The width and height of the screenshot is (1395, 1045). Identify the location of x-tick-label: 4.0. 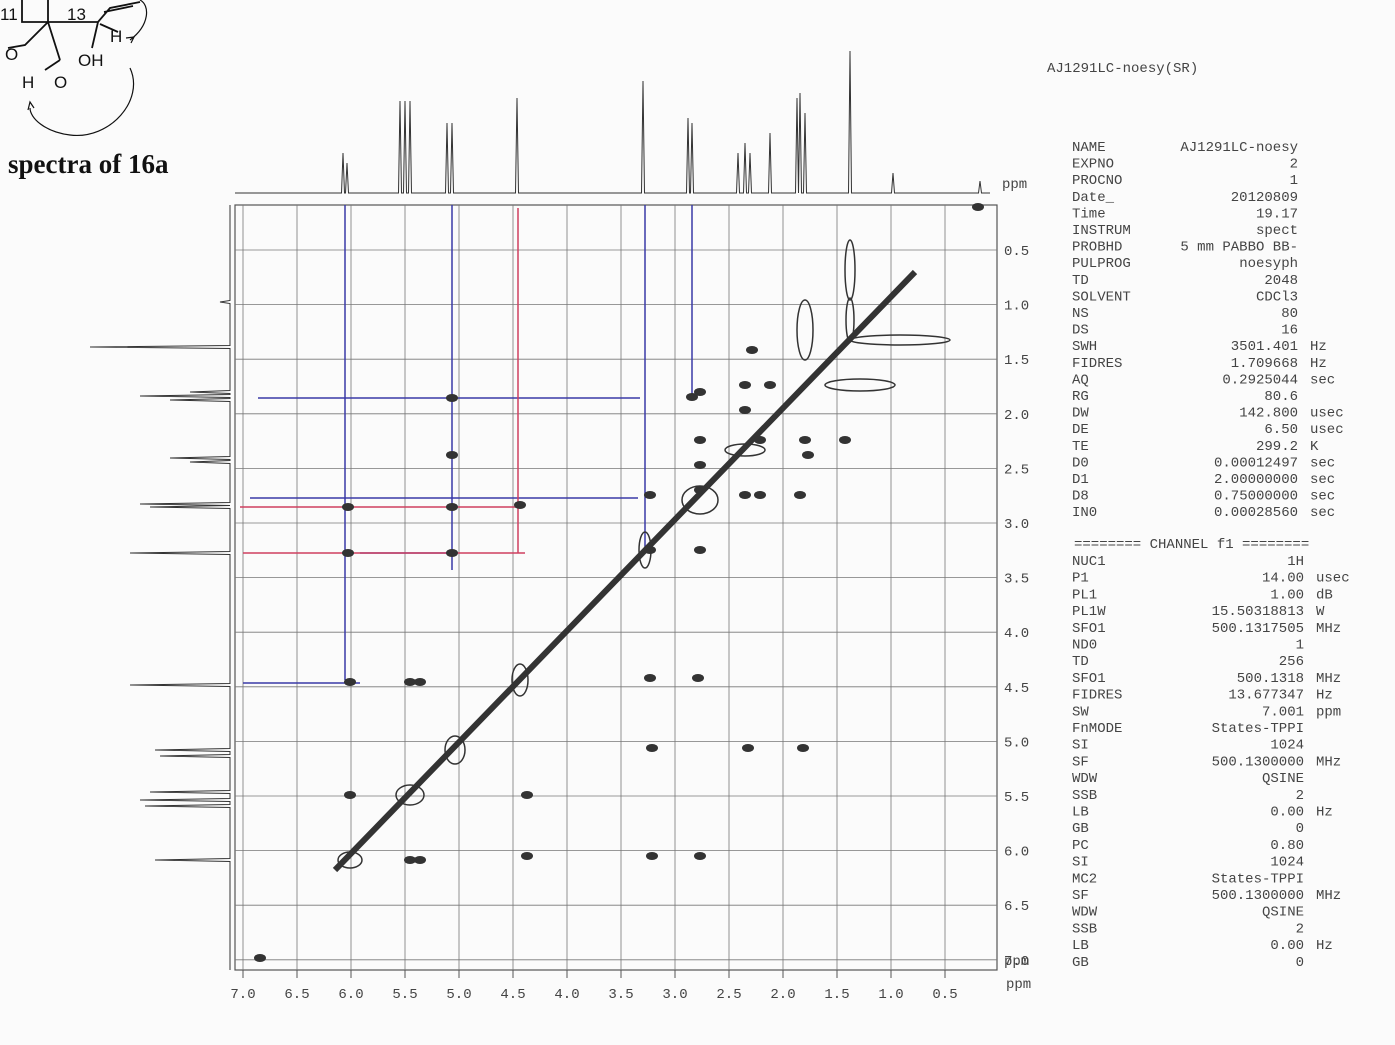
(566, 995).